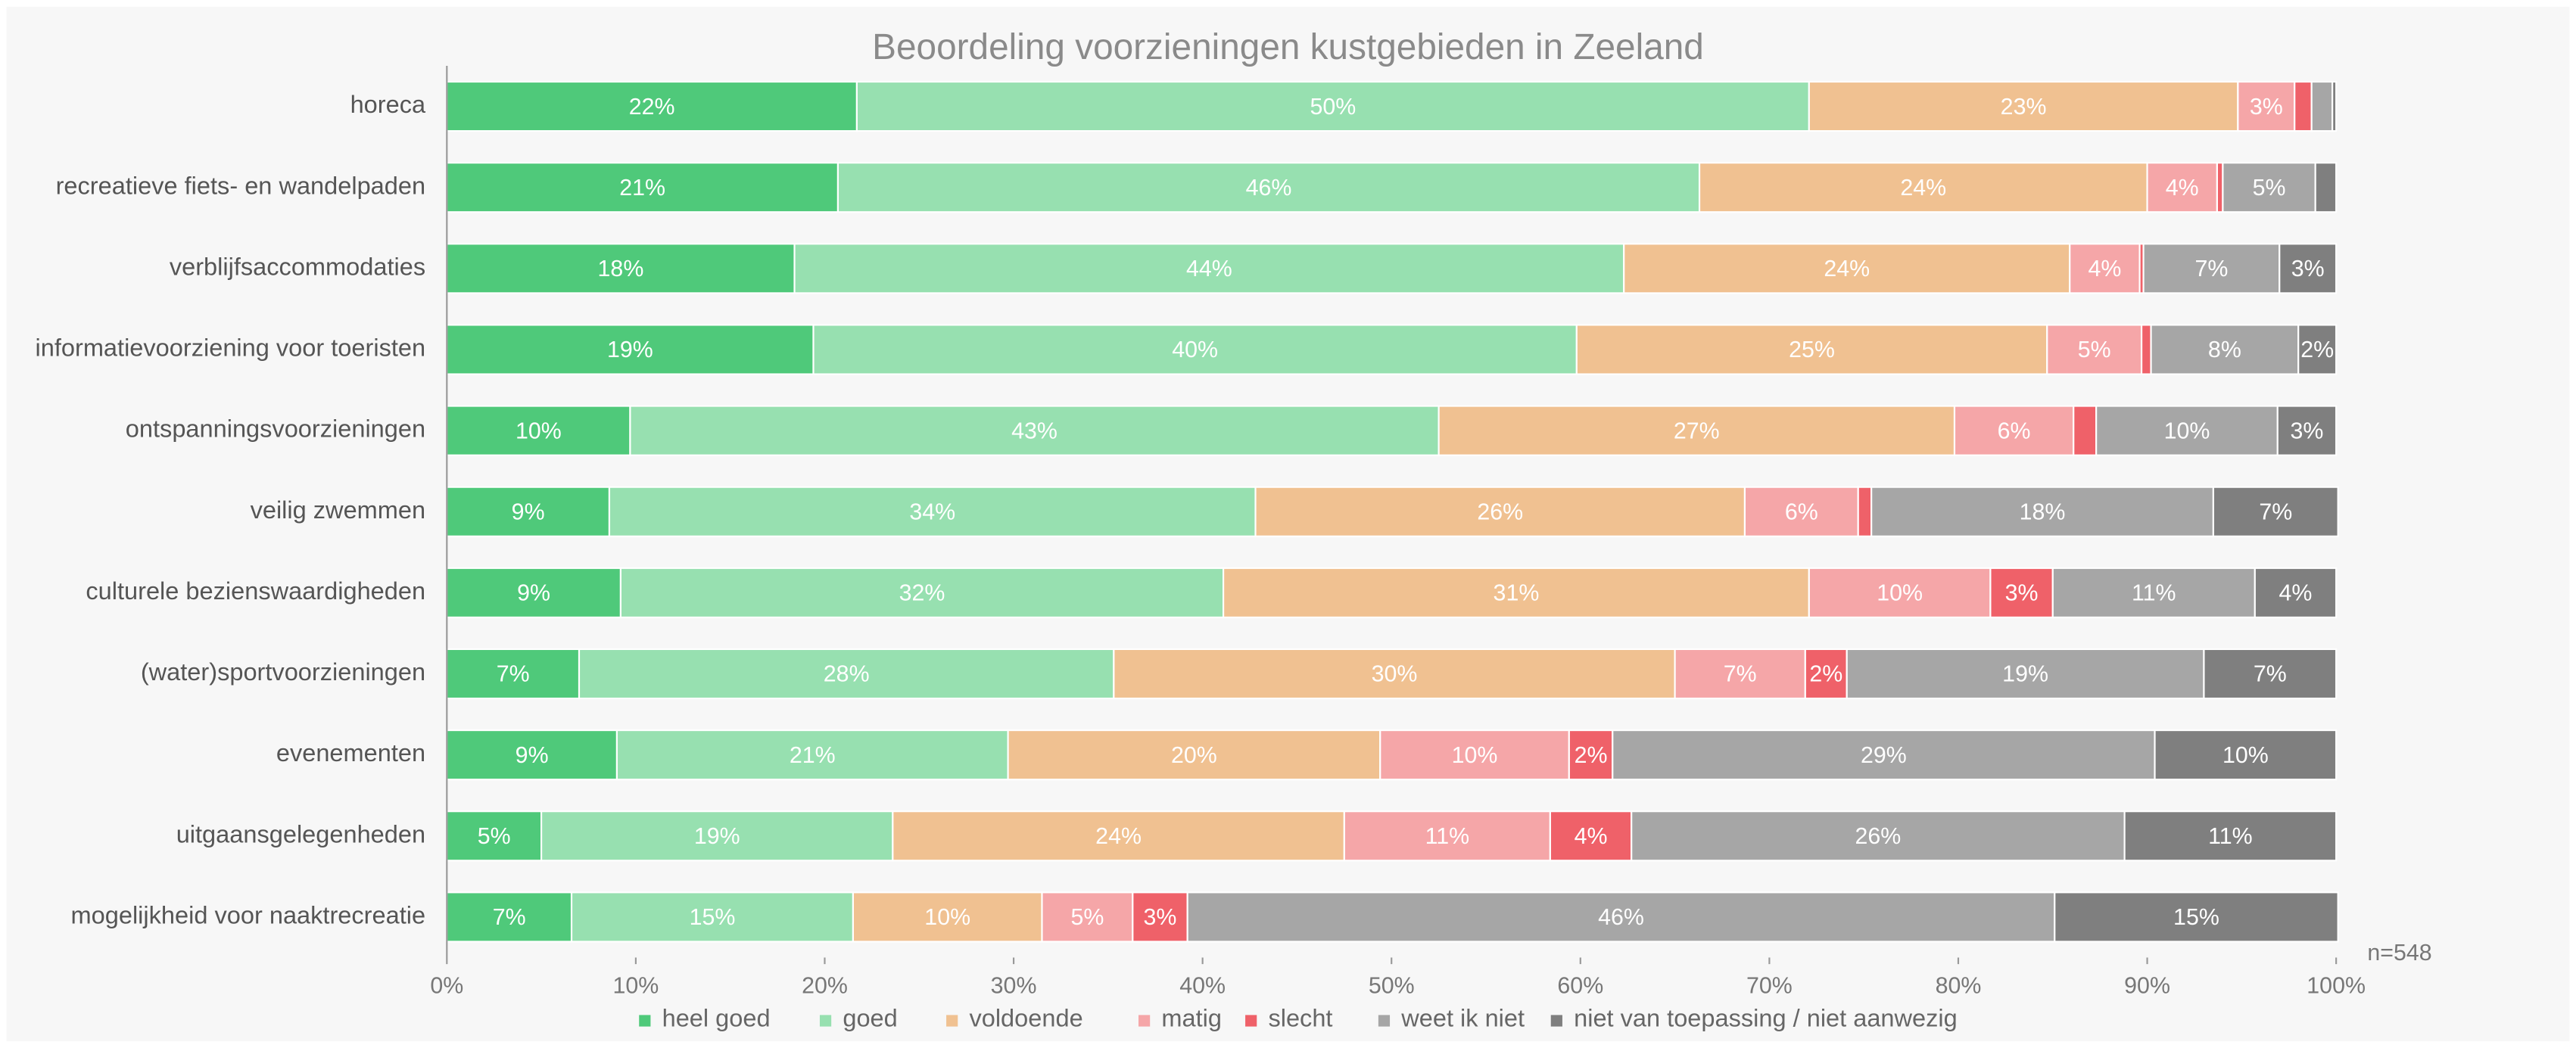 Image resolution: width=2576 pixels, height=1048 pixels. Describe the element at coordinates (231, 348) in the screenshot. I see `category-label: informatievoorziening voor toeristen` at that location.